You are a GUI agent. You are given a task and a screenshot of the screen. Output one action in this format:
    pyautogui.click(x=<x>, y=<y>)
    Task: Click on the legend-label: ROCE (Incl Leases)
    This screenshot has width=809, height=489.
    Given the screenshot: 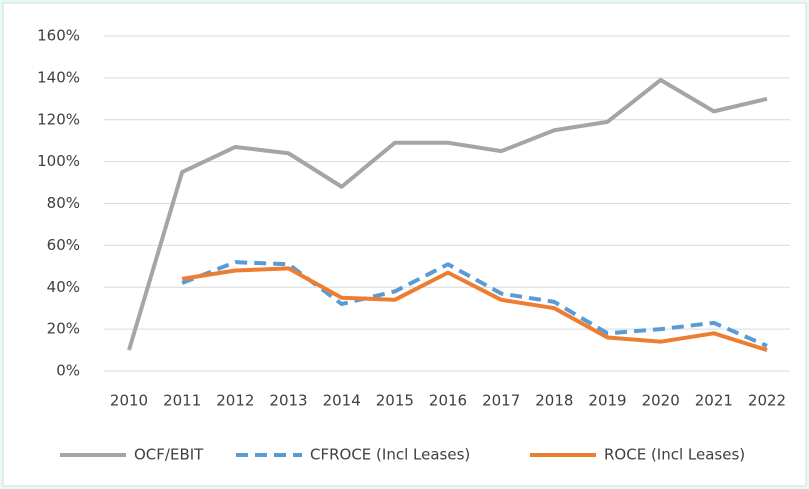 What is the action you would take?
    pyautogui.click(x=674, y=455)
    